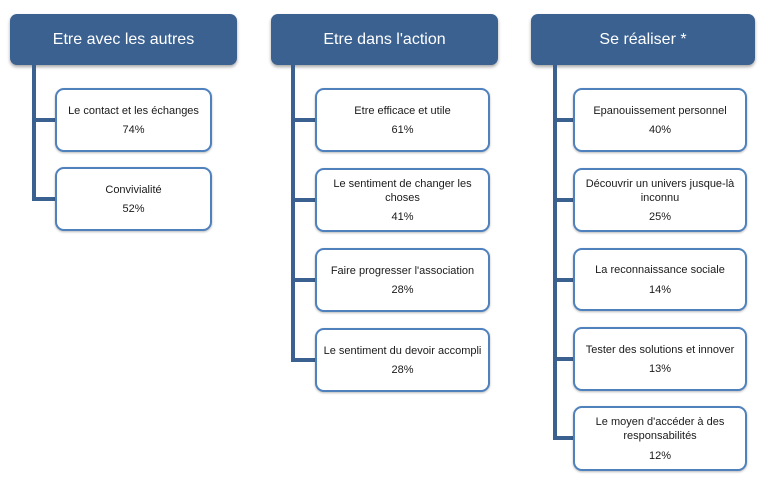 The image size is (763, 480). Describe the element at coordinates (402, 217) in the screenshot. I see `item-value: 41%` at that location.